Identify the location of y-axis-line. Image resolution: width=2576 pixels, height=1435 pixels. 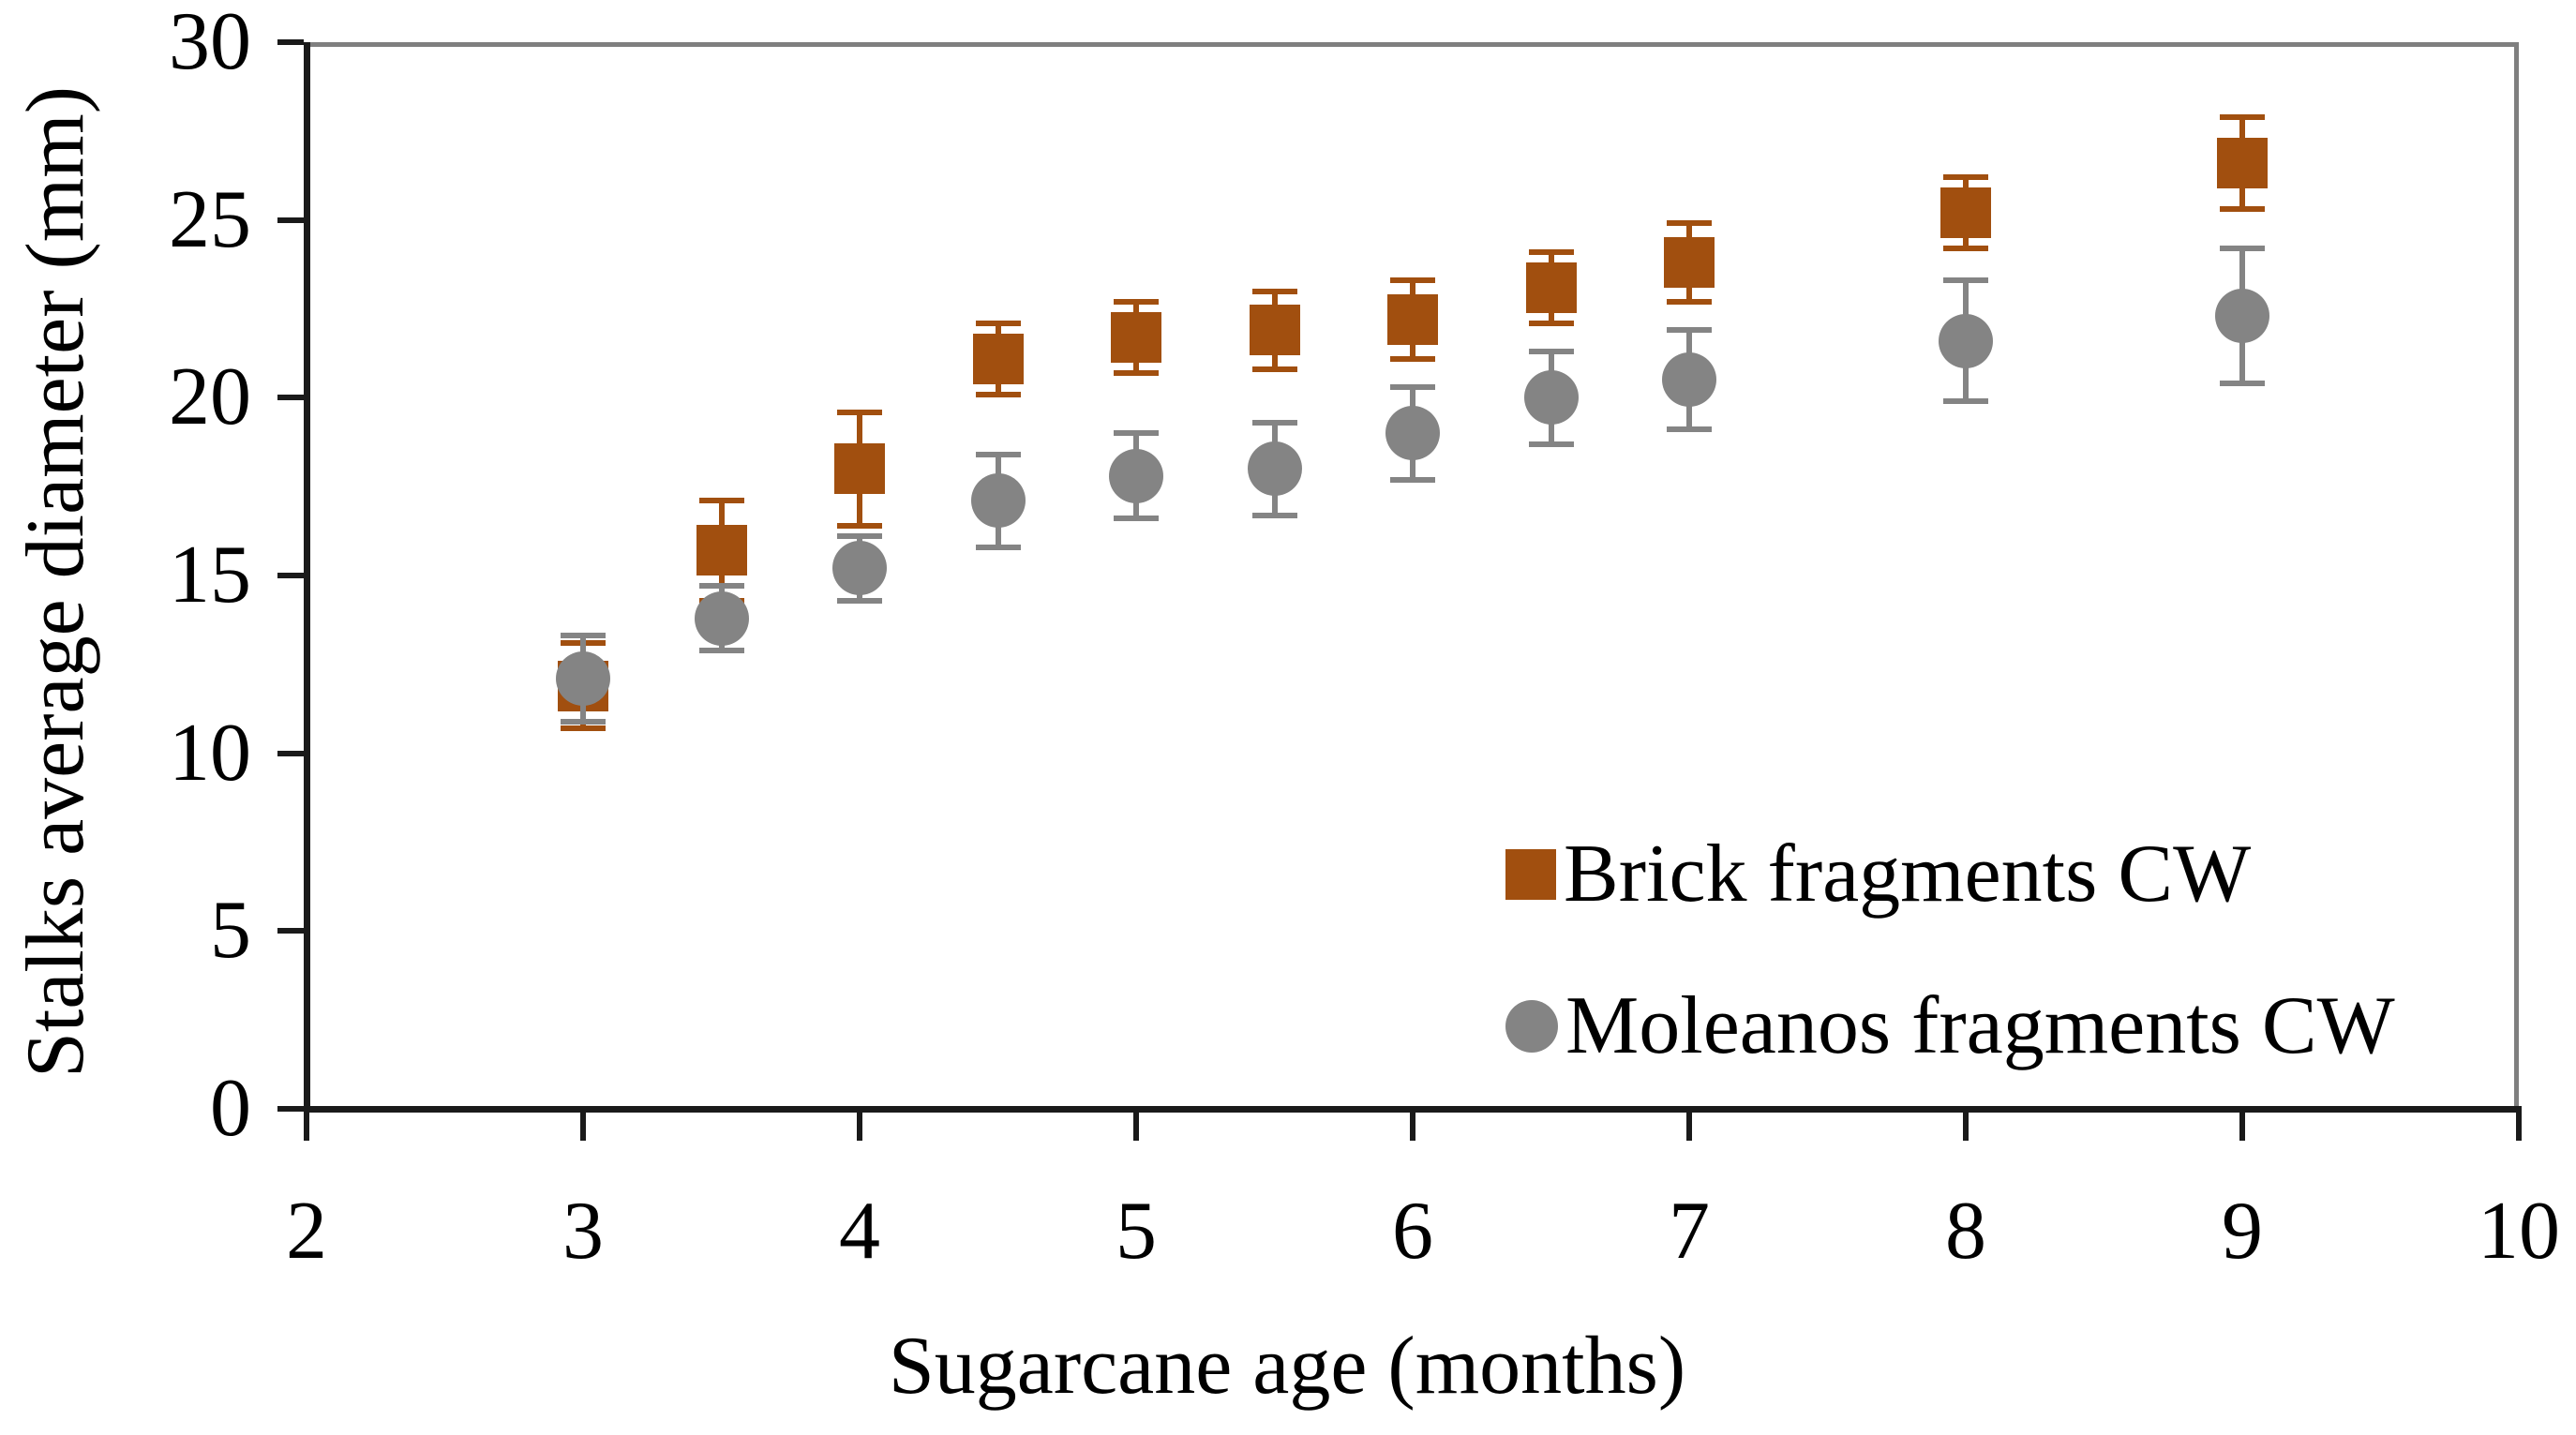
(307, 577).